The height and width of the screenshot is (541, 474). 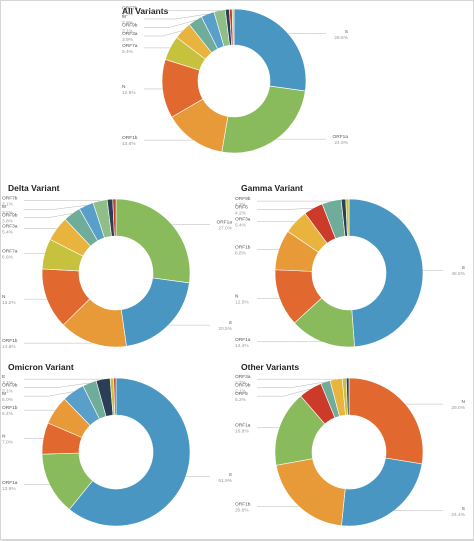 What do you see at coordinates (153, 241) in the screenshot?
I see `slice-ORF1a` at bounding box center [153, 241].